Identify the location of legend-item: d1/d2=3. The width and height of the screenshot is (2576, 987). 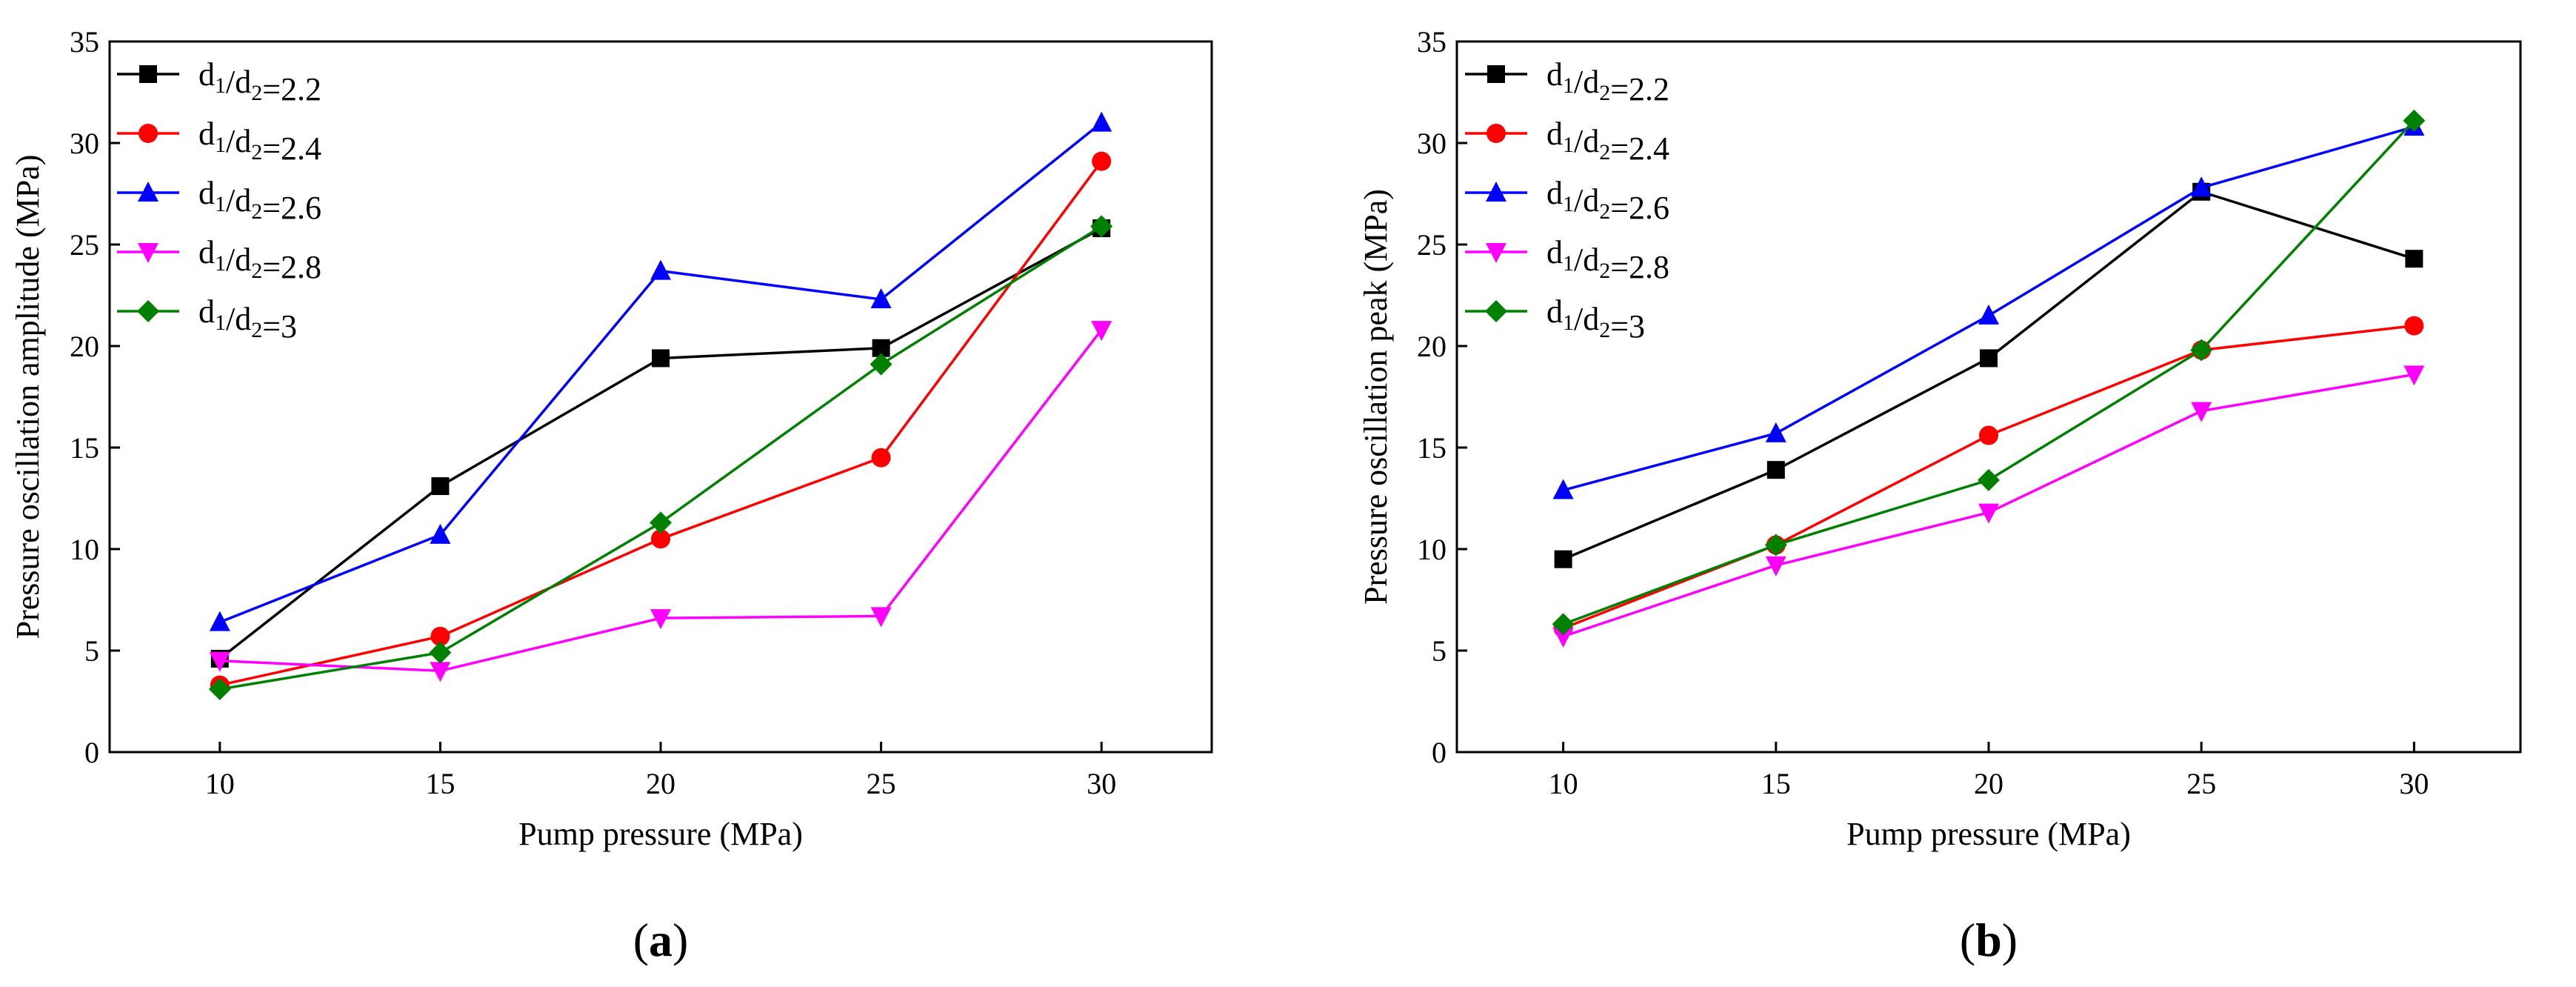
(1555, 319).